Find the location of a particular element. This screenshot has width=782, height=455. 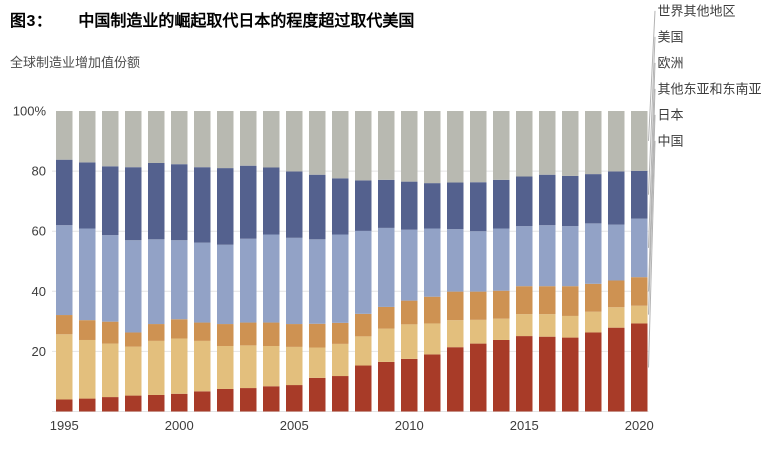

bar-segment-世界其他地区-2006 is located at coordinates (317, 143).